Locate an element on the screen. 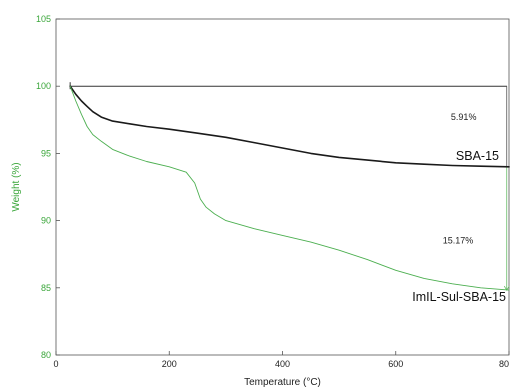 Image resolution: width=510 pixels, height=388 pixels. y-tick-label: 85 is located at coordinates (46, 288).